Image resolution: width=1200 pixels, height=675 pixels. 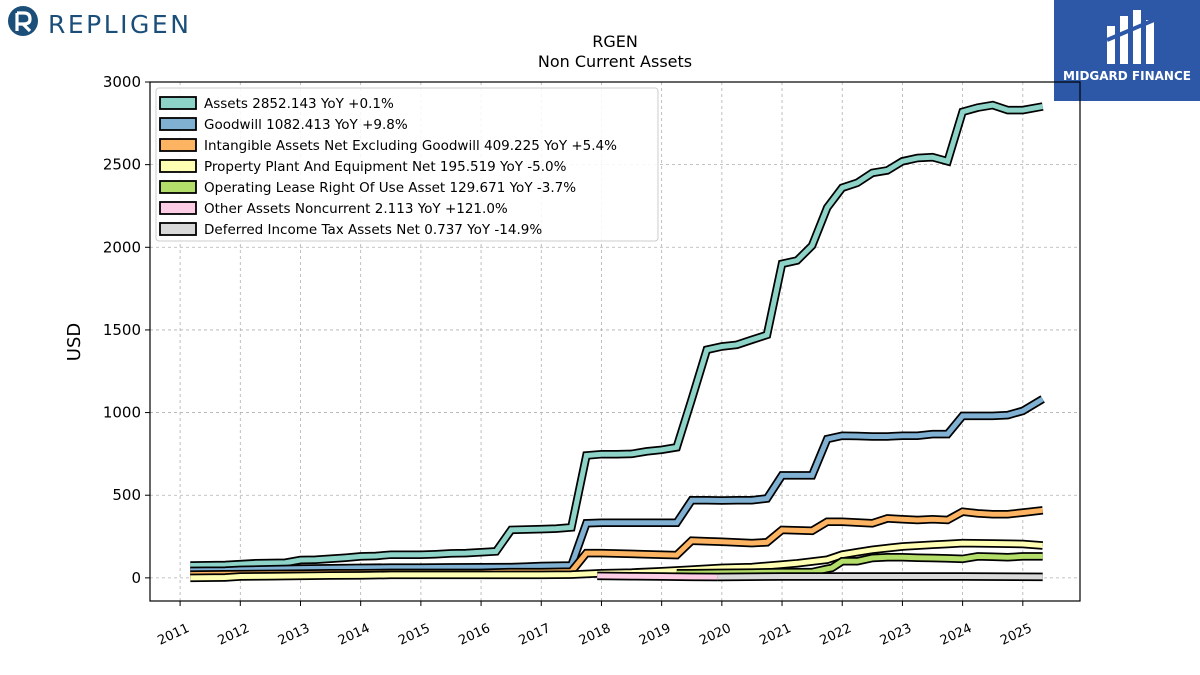 What do you see at coordinates (474, 635) in the screenshot?
I see `x-tick-label: 2016` at bounding box center [474, 635].